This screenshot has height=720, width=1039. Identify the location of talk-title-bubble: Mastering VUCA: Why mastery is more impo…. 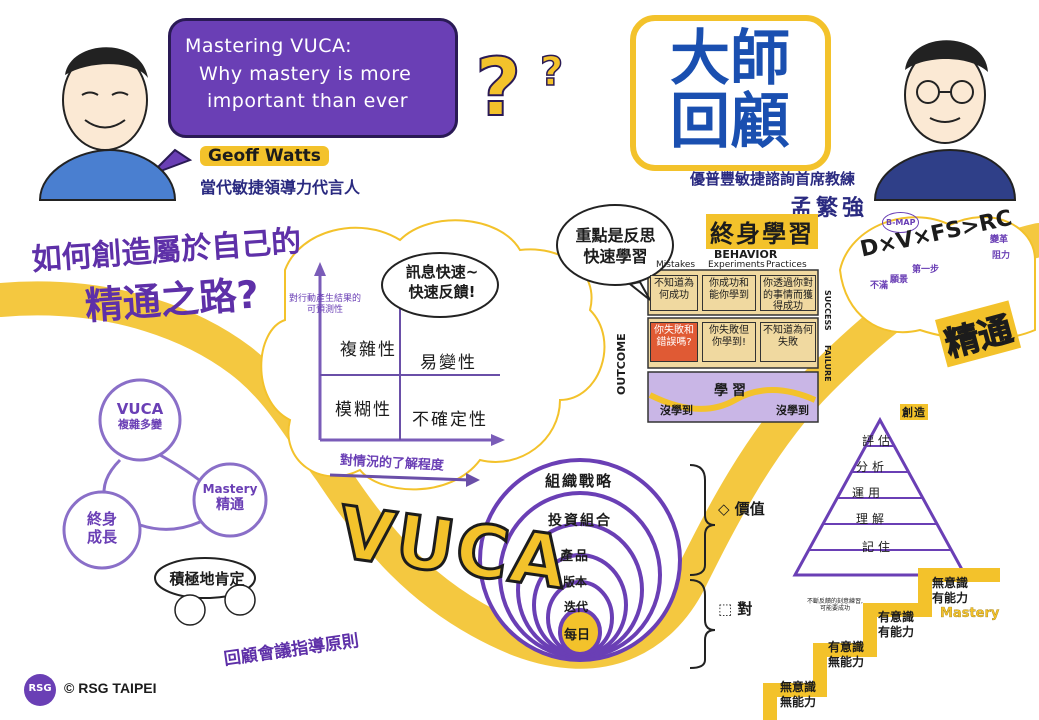
(313, 78).